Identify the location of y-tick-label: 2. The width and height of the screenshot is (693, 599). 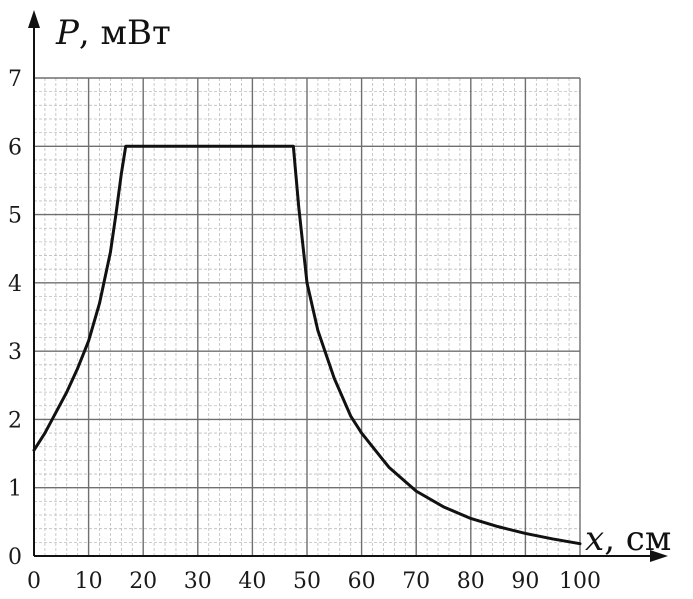
(15, 420).